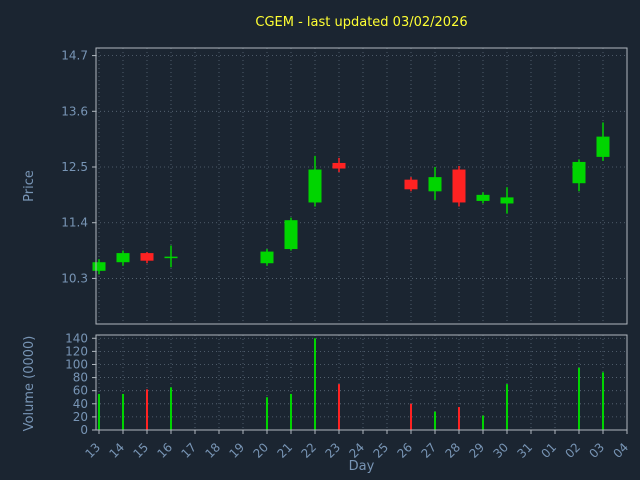 This screenshot has height=480, width=640. What do you see at coordinates (361, 22) in the screenshot?
I see `chart-title: CGEM - last updated 03/02/2026` at bounding box center [361, 22].